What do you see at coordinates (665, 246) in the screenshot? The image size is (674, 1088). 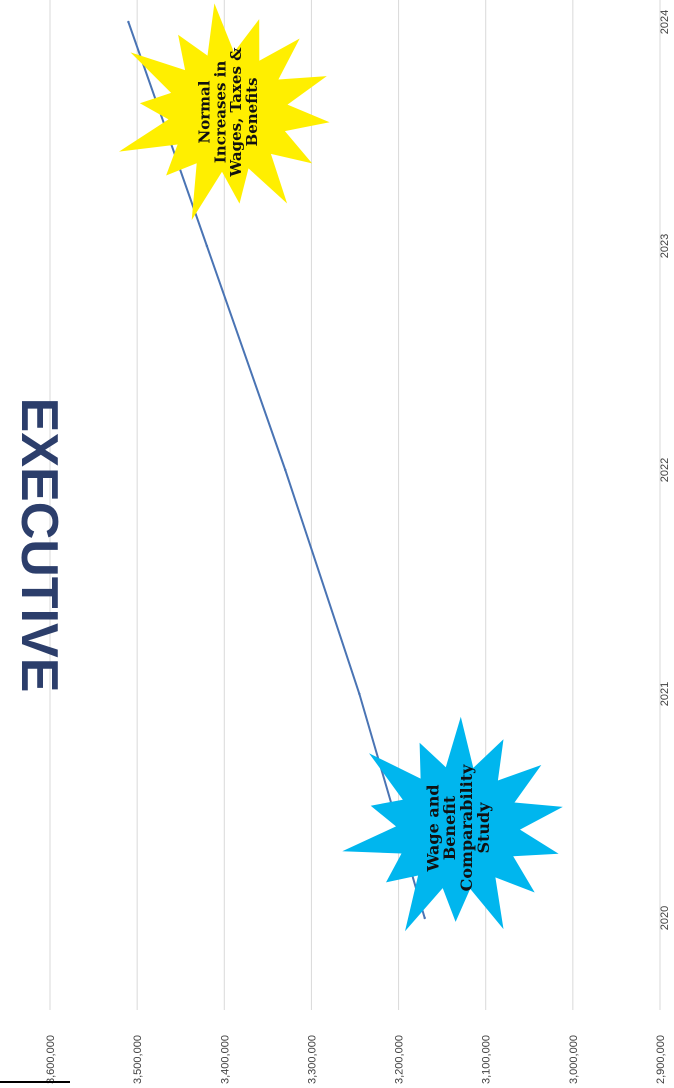 I see `x-tick-label: 2023` at bounding box center [665, 246].